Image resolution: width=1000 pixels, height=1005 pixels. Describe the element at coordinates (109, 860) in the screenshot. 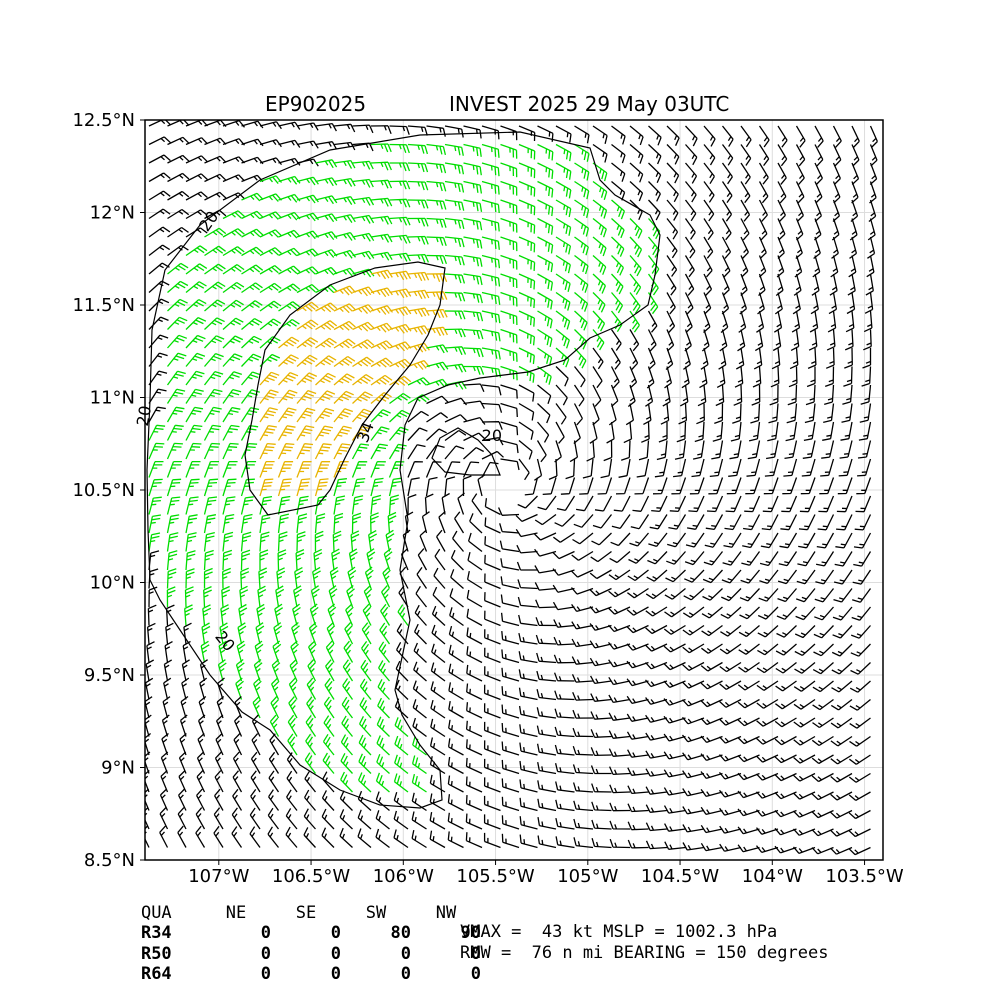

I see `y-tick-label: 8.5°N` at that location.